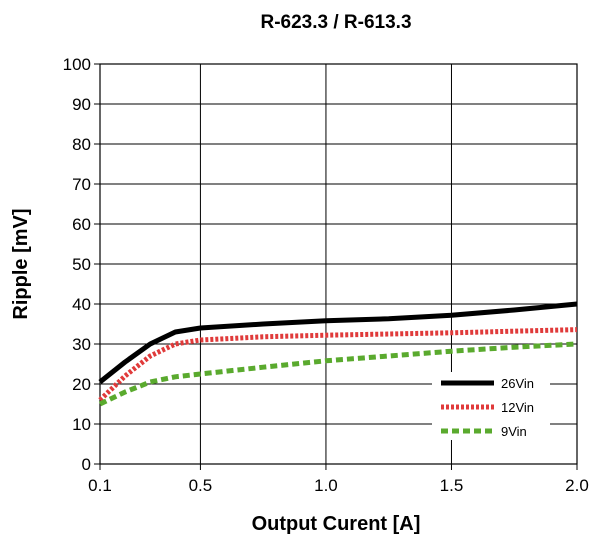  I want to click on y-tick-label: 60, so click(81, 224).